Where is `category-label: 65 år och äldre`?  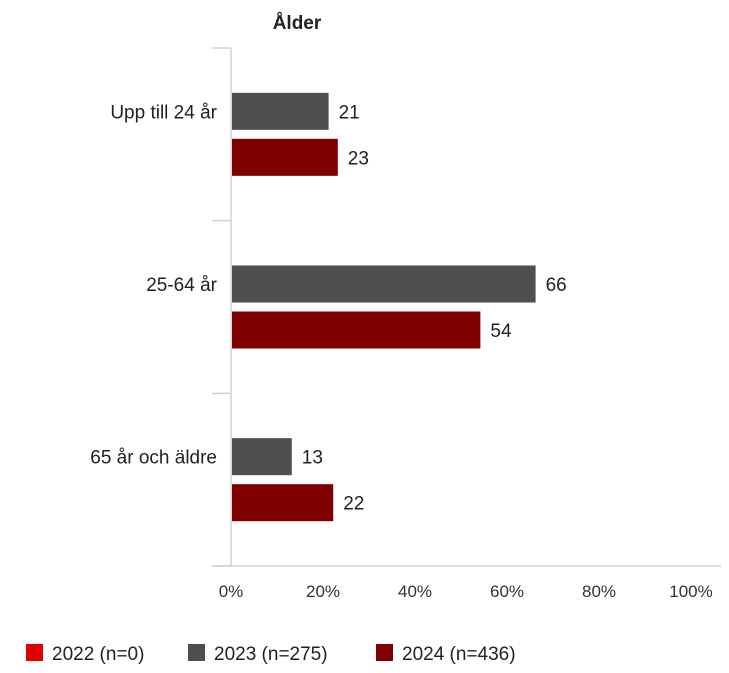 category-label: 65 år och äldre is located at coordinates (153, 458).